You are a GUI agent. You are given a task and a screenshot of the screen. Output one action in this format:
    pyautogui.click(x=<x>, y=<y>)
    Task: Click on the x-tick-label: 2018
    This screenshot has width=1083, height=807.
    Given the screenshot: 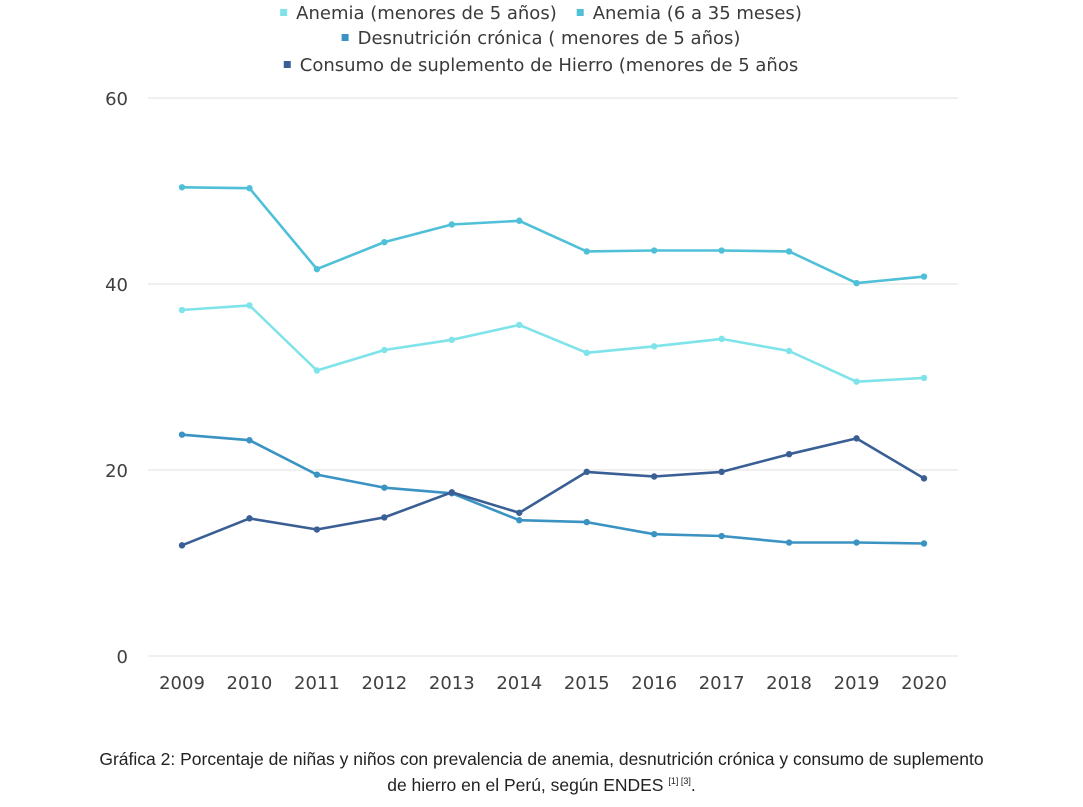 What is the action you would take?
    pyautogui.click(x=789, y=683)
    